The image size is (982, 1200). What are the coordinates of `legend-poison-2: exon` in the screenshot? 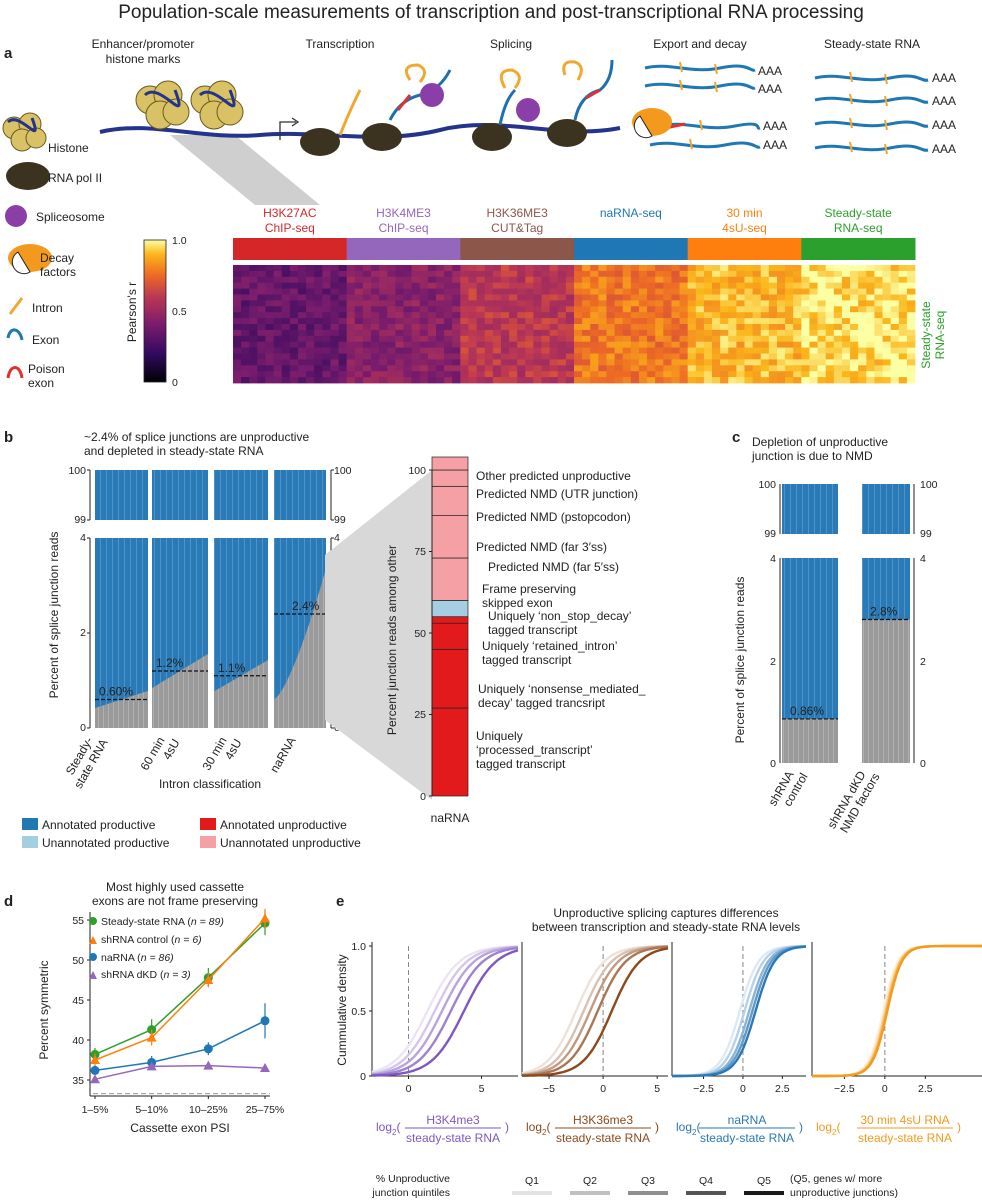 It's located at (41, 383).